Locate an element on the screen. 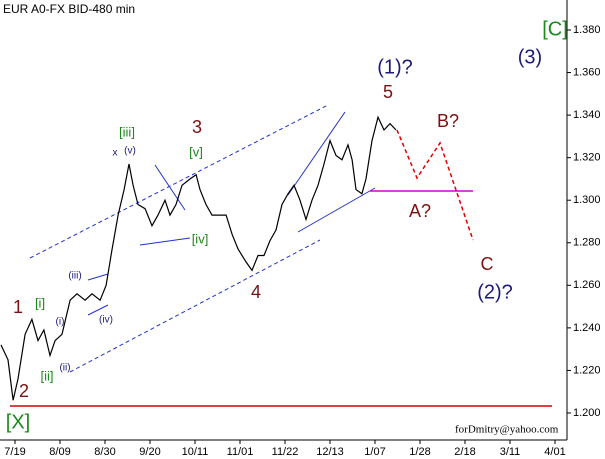  wave-label: B? is located at coordinates (448, 121).